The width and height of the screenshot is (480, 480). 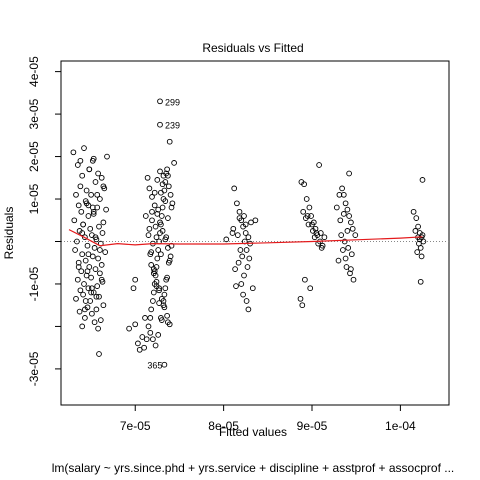 I want to click on point-annotation-label: 299, so click(x=172, y=102).